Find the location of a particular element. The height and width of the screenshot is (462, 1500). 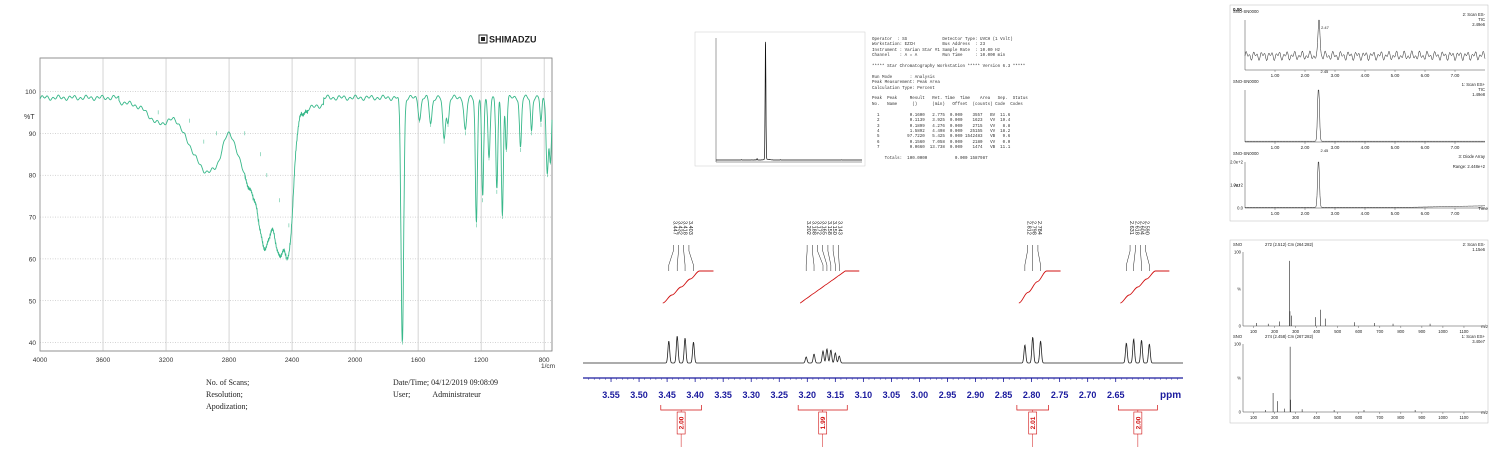

hplc-report-line: 4 1.5892 4.498 0.000 25155 VV 18.2 is located at coordinates (941, 131).